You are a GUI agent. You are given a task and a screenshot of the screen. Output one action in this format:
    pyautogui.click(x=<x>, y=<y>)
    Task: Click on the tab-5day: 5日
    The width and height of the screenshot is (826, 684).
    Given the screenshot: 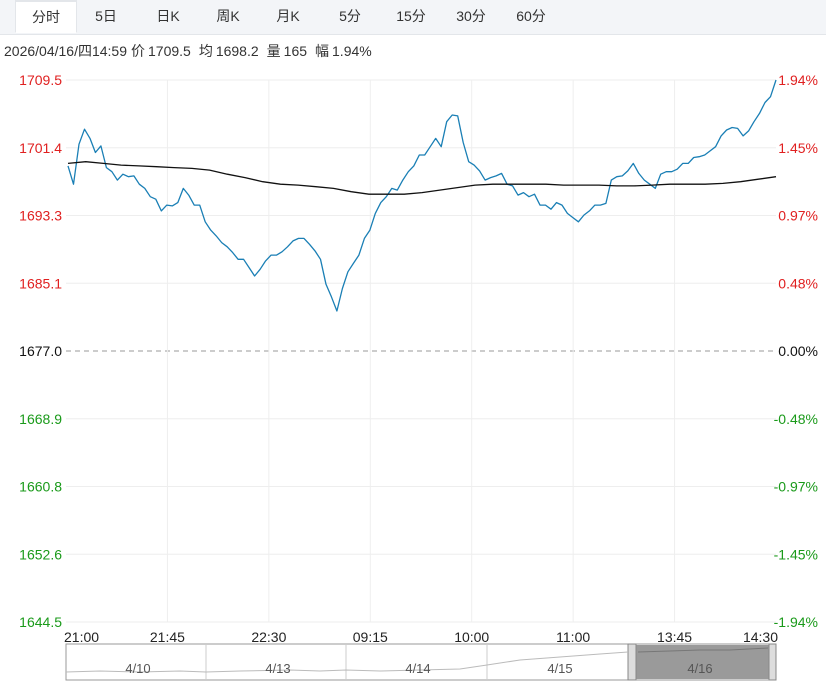 What is the action you would take?
    pyautogui.click(x=106, y=16)
    